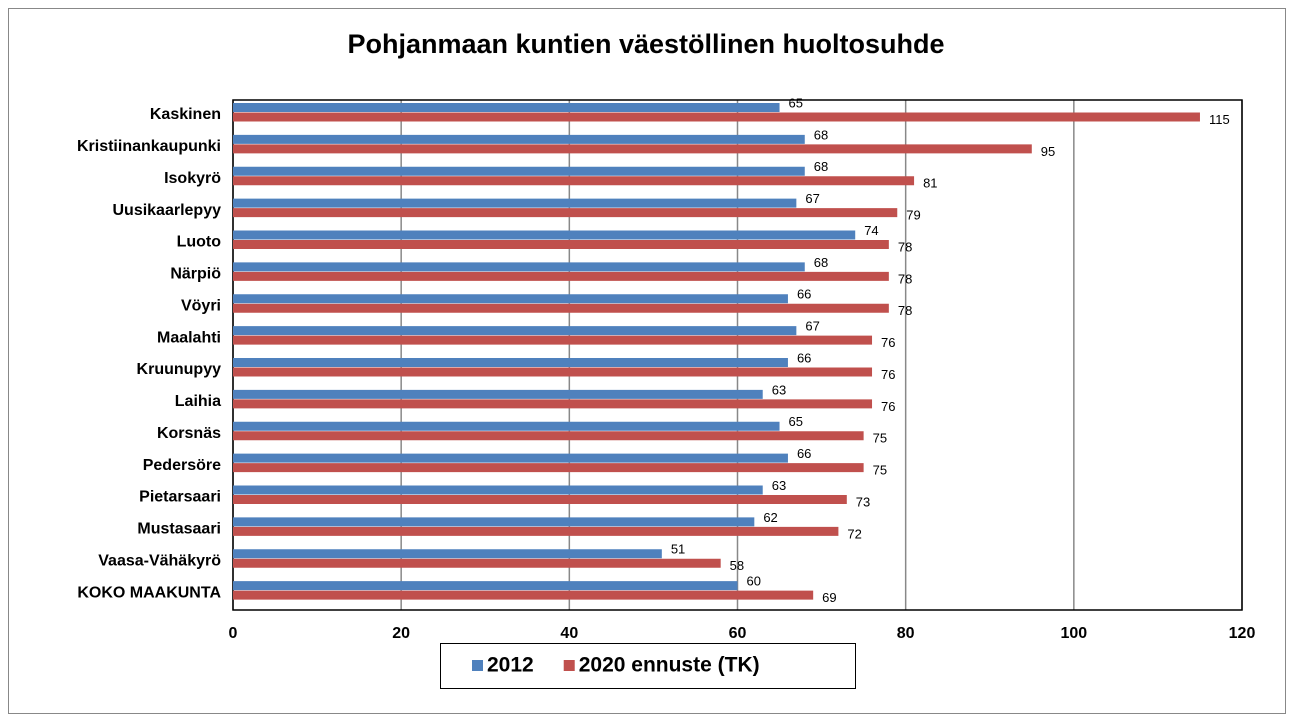  Describe the element at coordinates (829, 597) in the screenshot. I see `data-label: 69` at that location.